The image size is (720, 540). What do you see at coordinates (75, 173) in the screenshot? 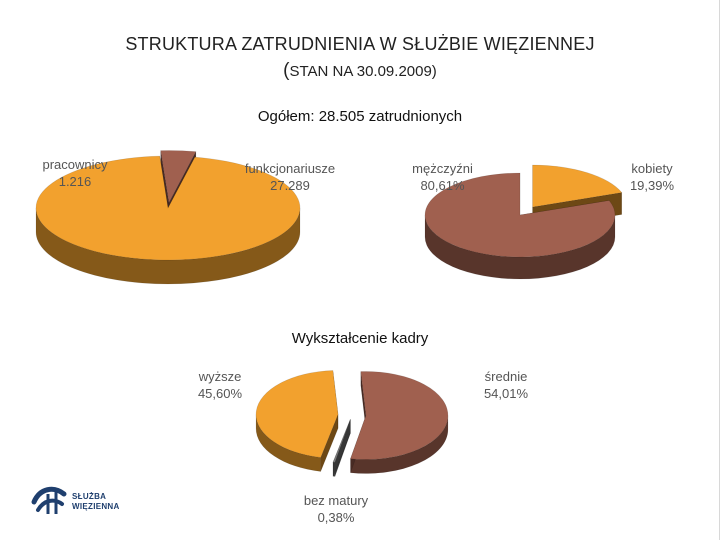
I see `label-pracownicy: pracownicy 1.216` at bounding box center [75, 173].